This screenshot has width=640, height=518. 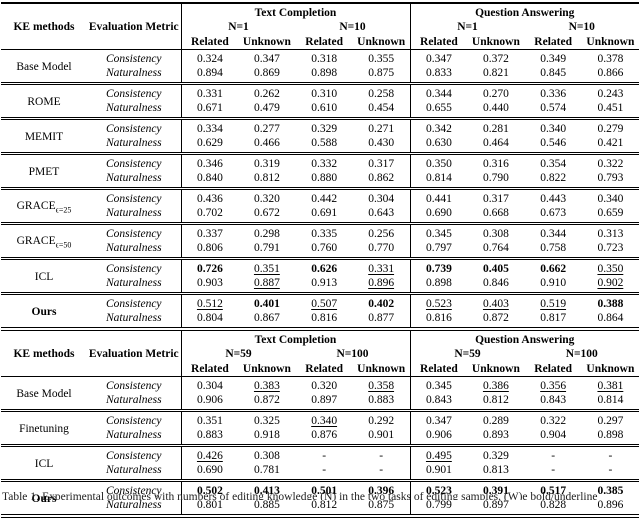 I want to click on value-cell: 0.821, so click(x=495, y=73).